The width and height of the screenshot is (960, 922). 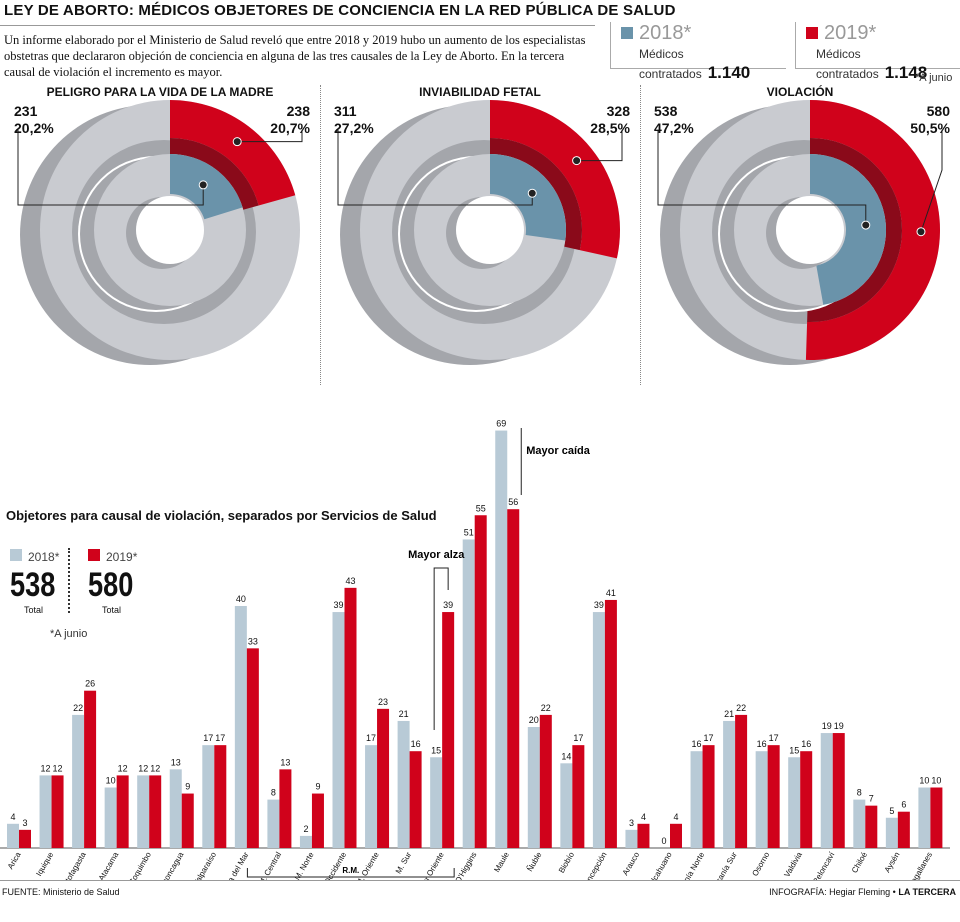 What do you see at coordinates (34, 128) in the screenshot?
I see `percent: 20,2%` at bounding box center [34, 128].